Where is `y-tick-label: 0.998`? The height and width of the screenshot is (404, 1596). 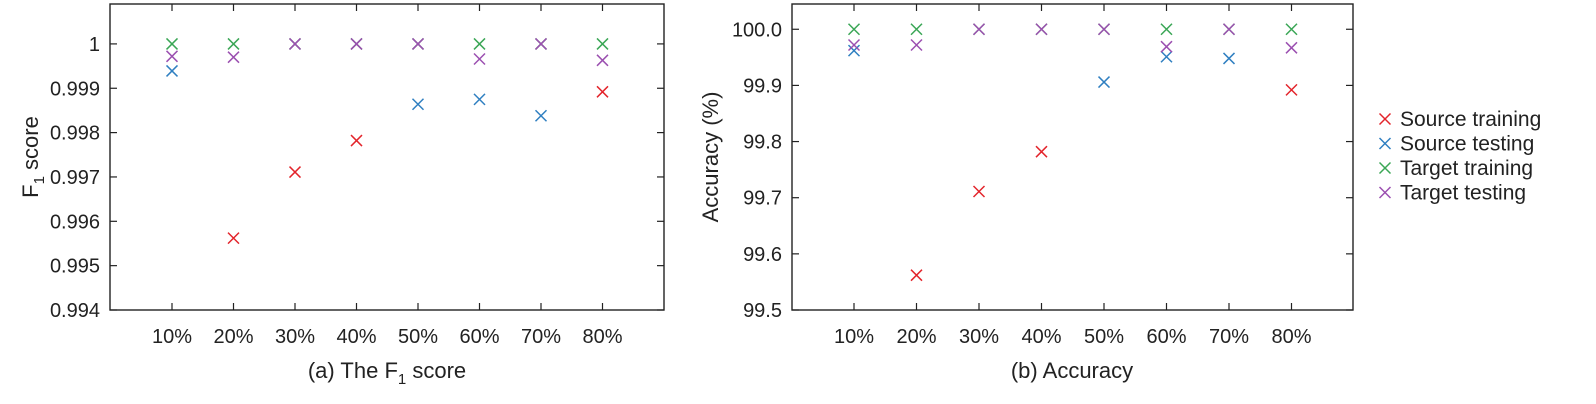 y-tick-label: 0.998 is located at coordinates (75, 134).